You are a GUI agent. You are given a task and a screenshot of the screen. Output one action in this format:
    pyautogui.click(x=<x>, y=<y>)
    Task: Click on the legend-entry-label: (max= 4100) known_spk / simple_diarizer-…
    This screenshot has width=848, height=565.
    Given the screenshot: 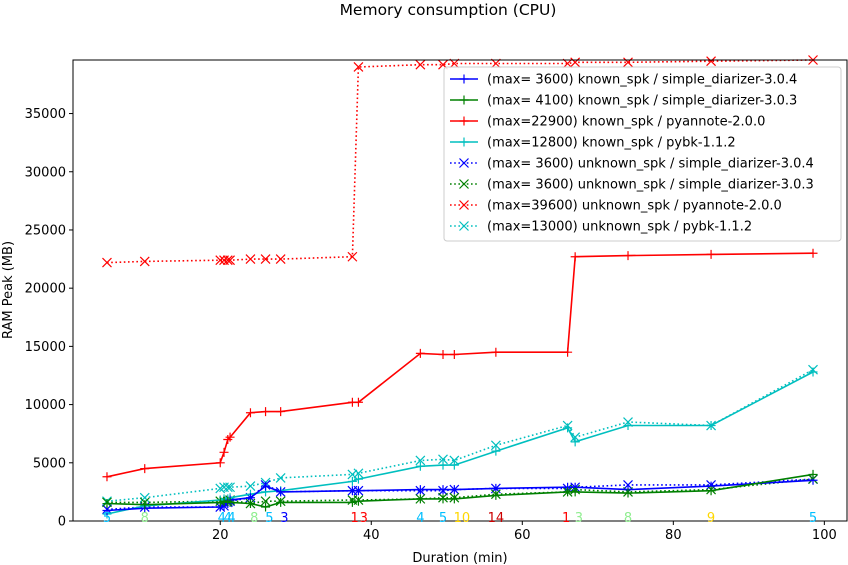 What is the action you would take?
    pyautogui.click(x=642, y=101)
    